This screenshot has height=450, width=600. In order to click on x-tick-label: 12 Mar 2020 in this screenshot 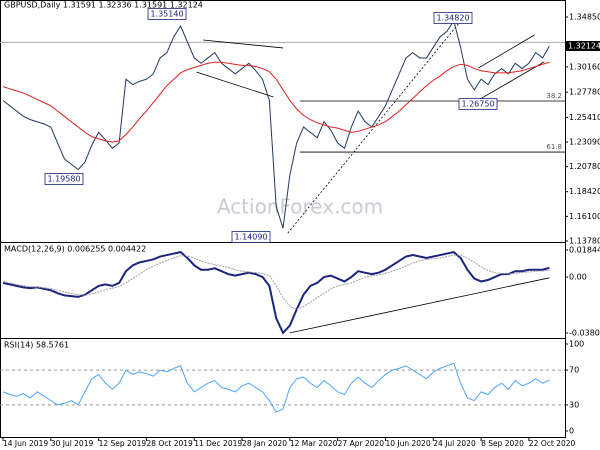, I will do `click(314, 443)`.